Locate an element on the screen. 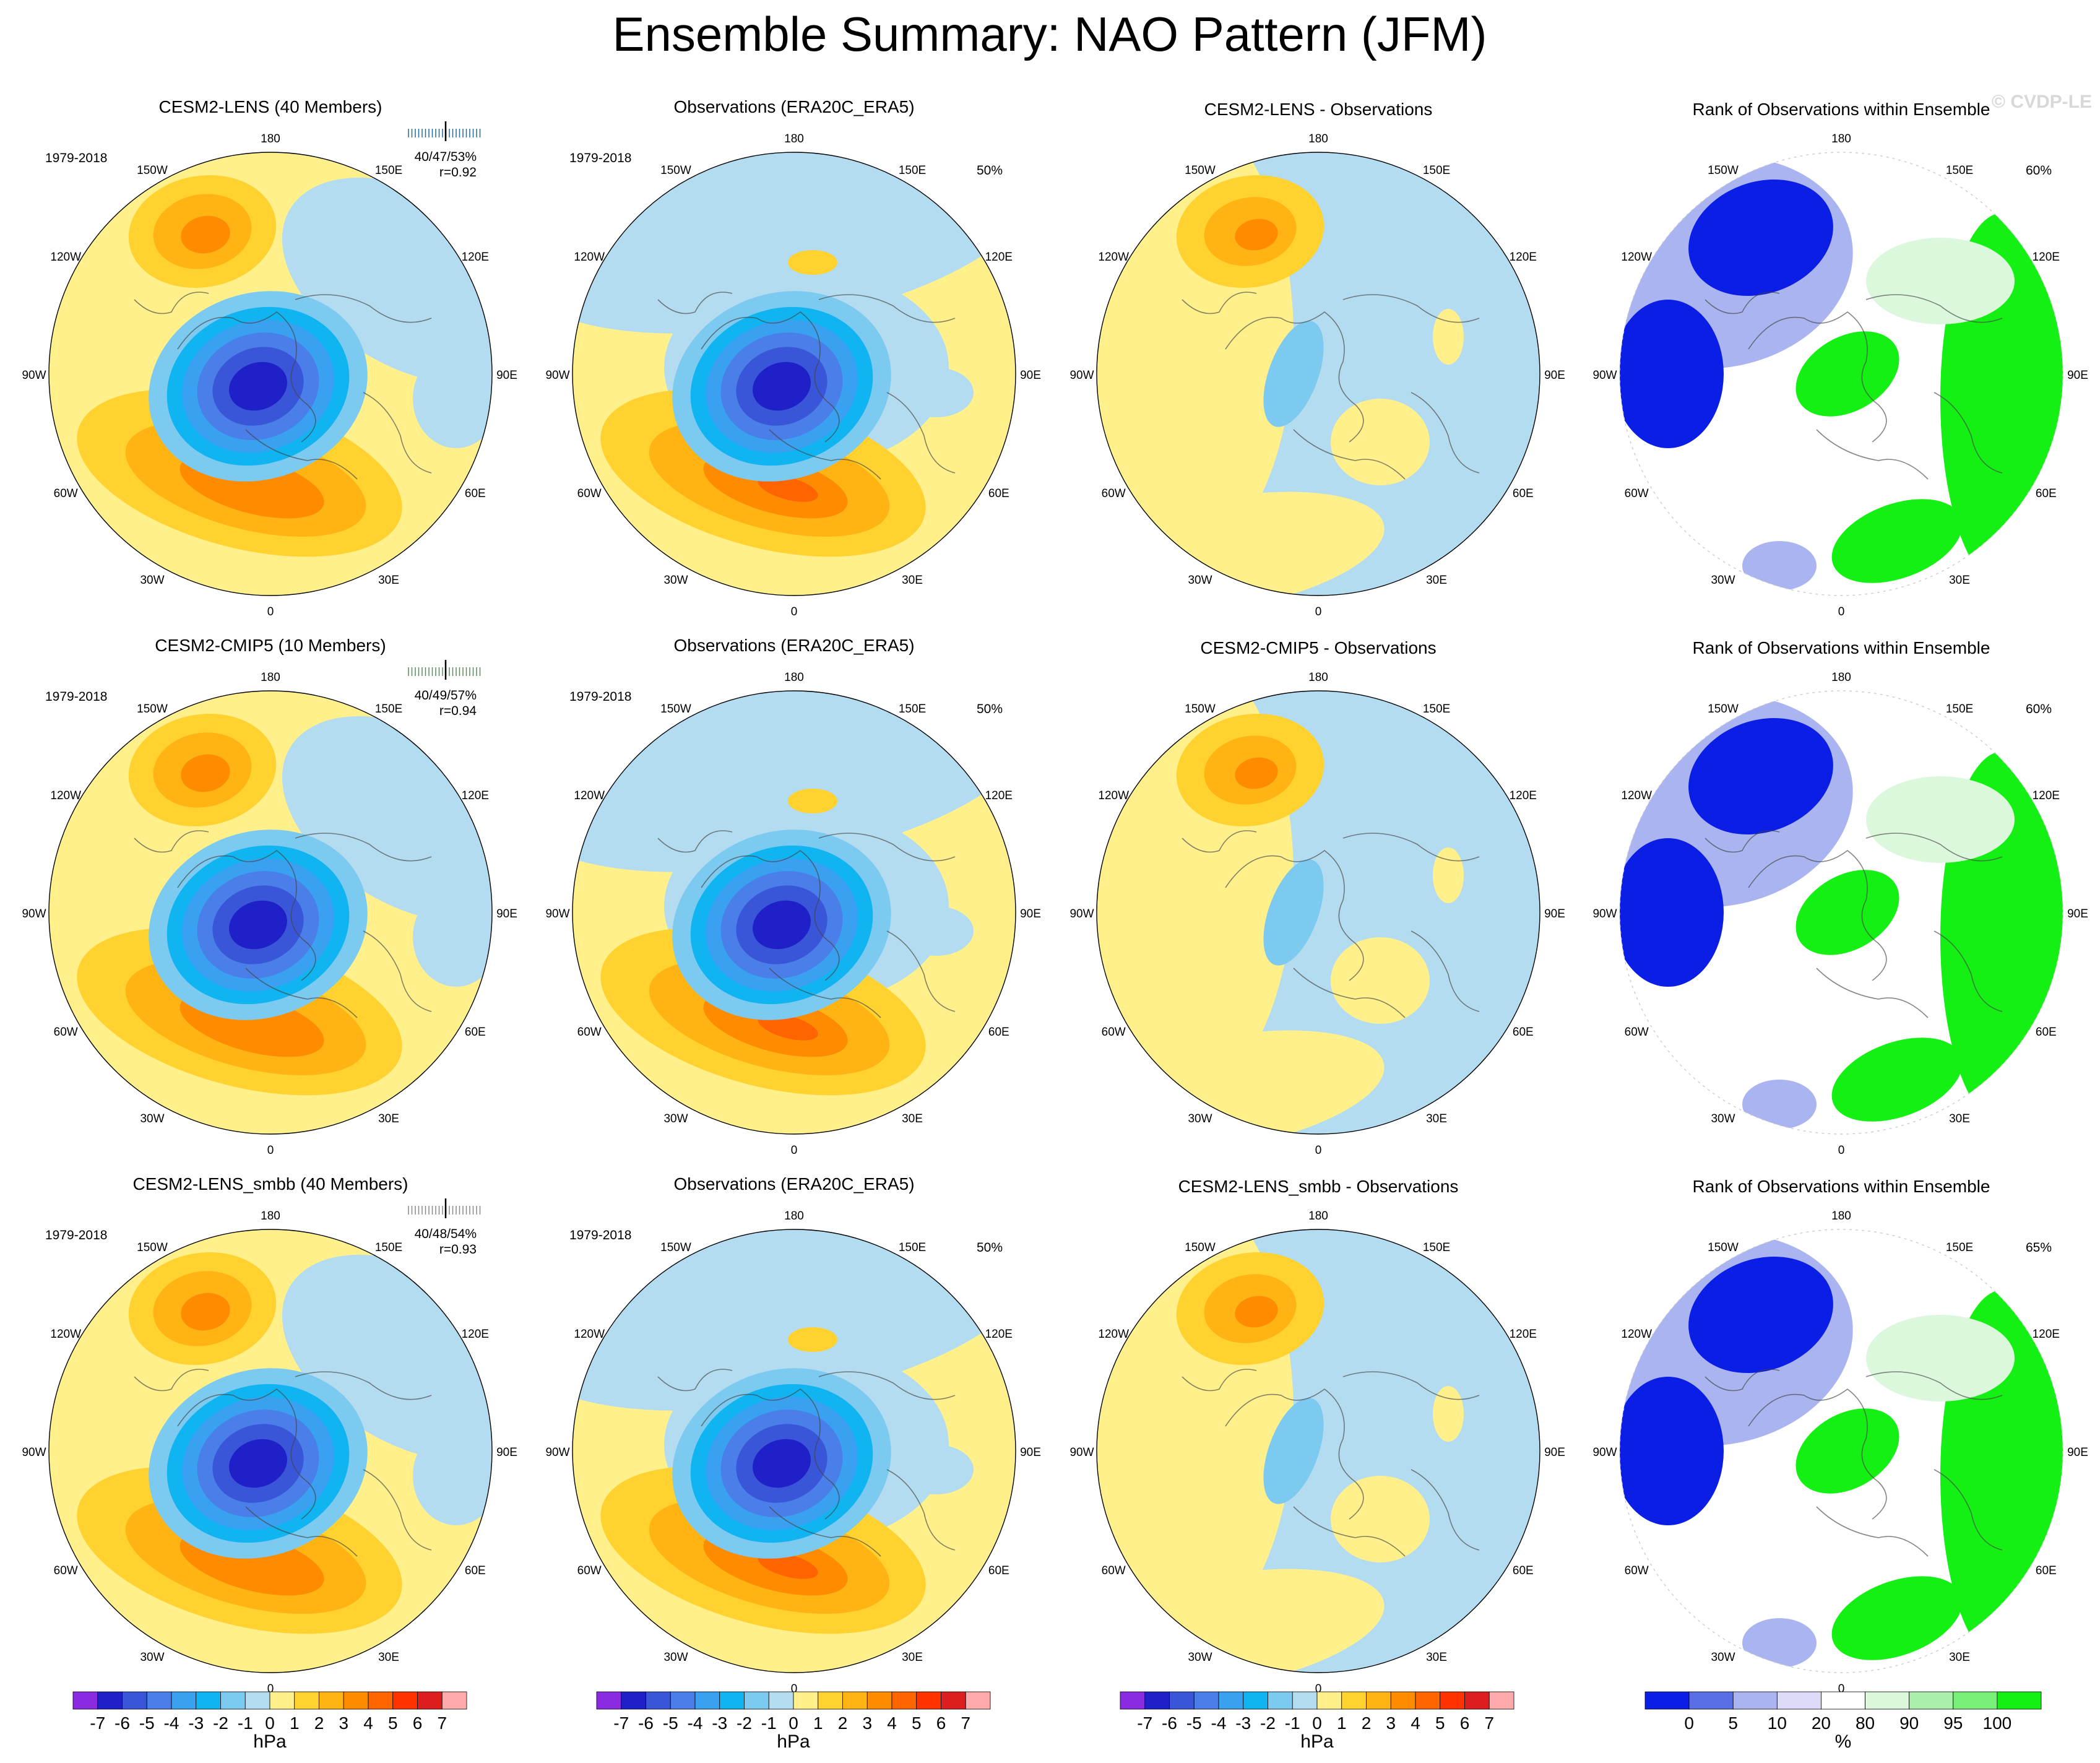  colorbar-tick-label: -4 is located at coordinates (695, 1723).